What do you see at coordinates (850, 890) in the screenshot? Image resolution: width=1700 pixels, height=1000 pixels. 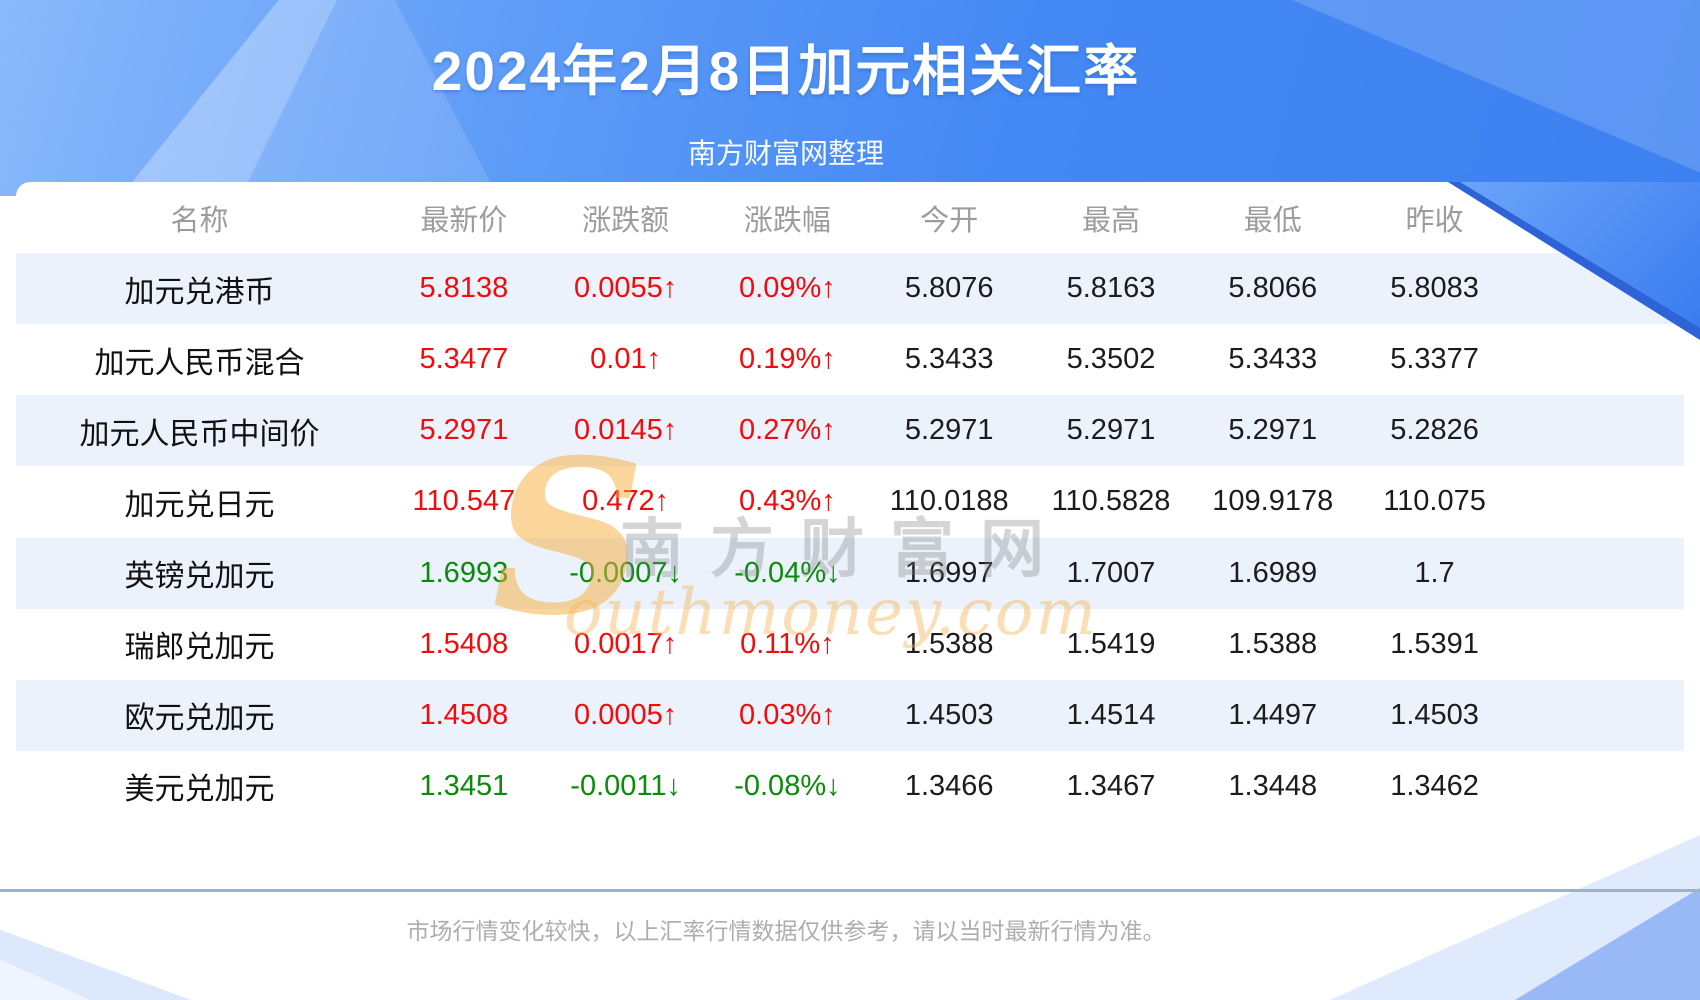 I see `footer-divider` at bounding box center [850, 890].